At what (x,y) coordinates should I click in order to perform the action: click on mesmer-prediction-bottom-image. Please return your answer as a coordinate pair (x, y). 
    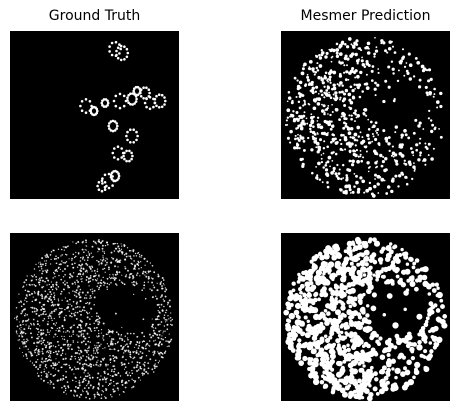
    Looking at the image, I should click on (365, 318).